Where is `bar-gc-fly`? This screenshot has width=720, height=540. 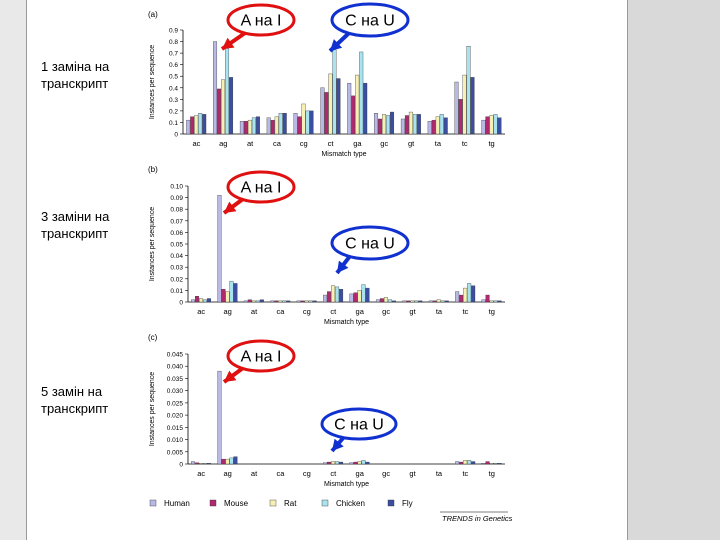
bar-gc-fly is located at coordinates (393, 301).